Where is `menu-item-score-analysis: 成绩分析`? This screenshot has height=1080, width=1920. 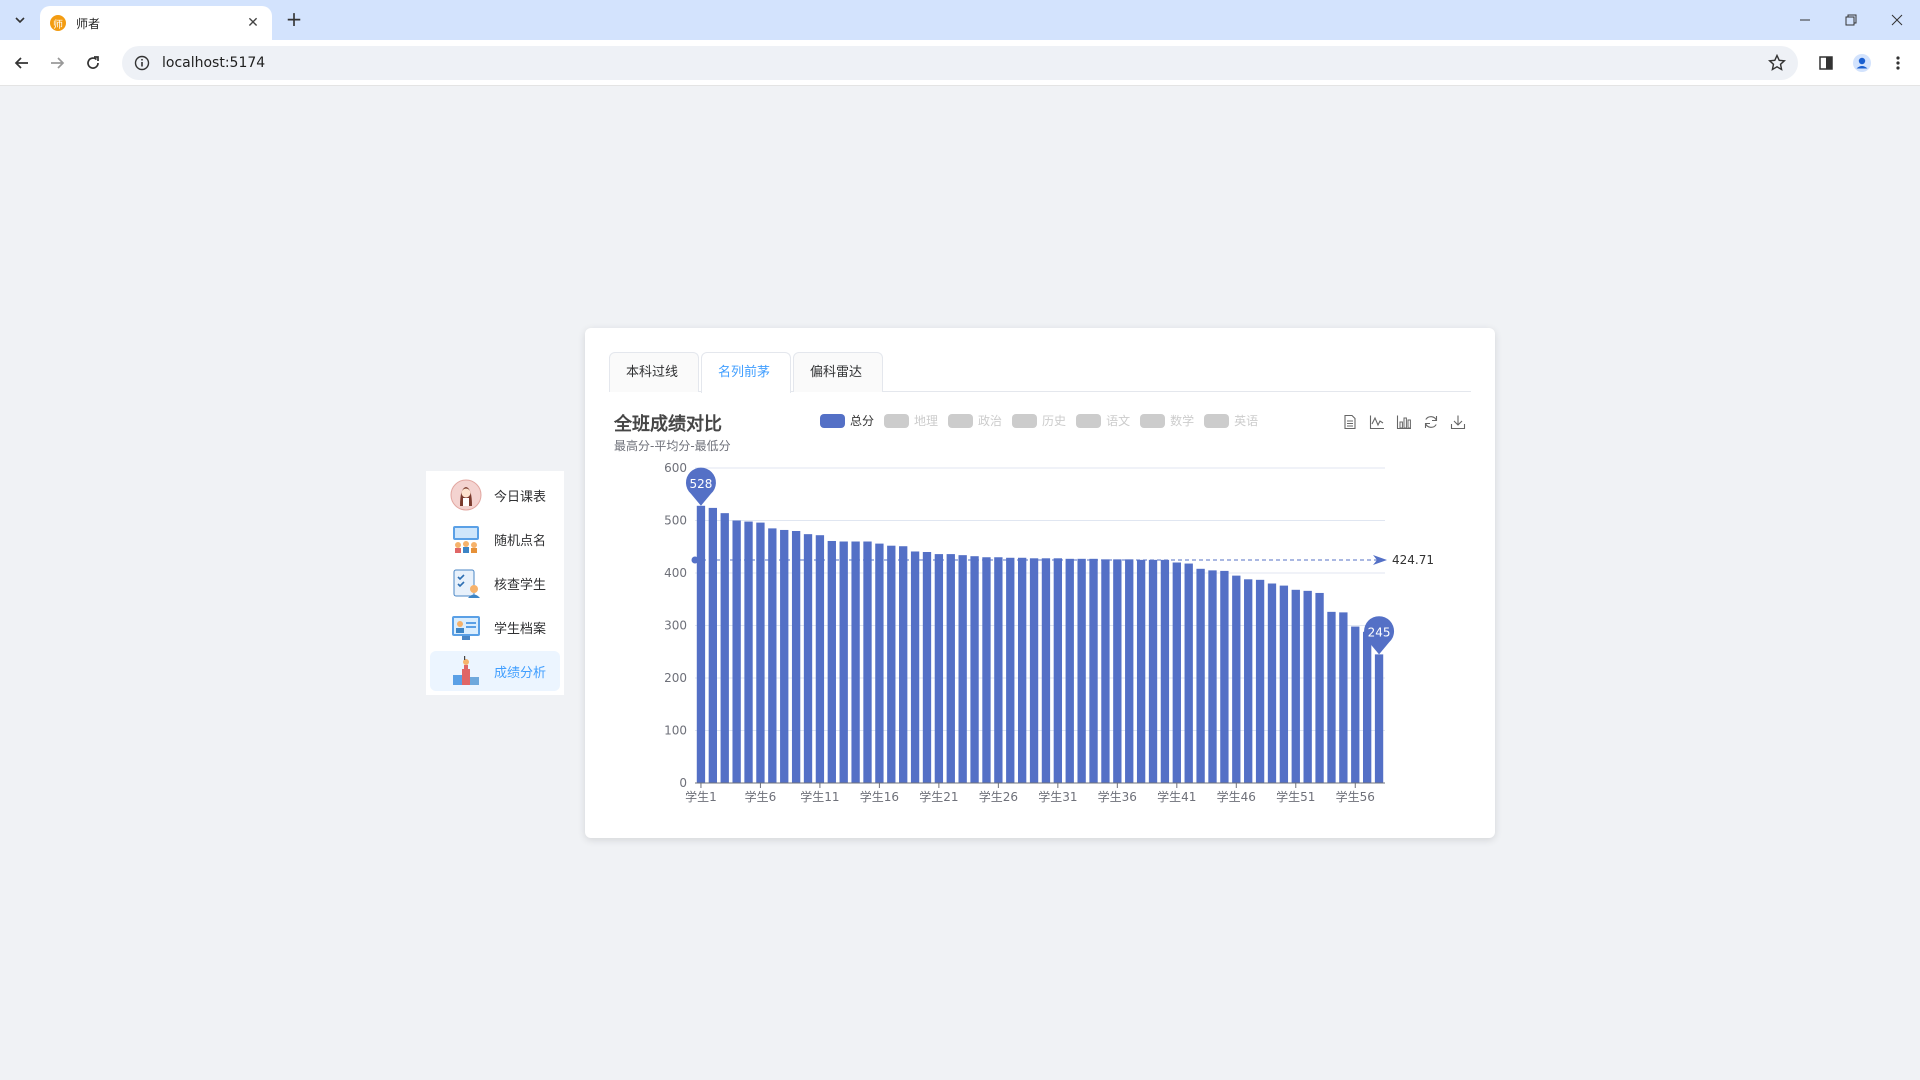 menu-item-score-analysis: 成绩分析 is located at coordinates (495, 671).